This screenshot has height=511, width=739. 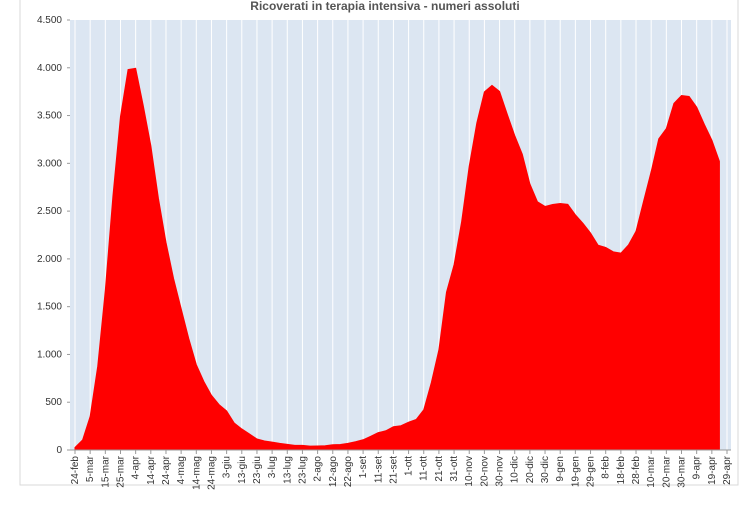 I want to click on y-tick-label: 4.000, so click(x=49, y=68).